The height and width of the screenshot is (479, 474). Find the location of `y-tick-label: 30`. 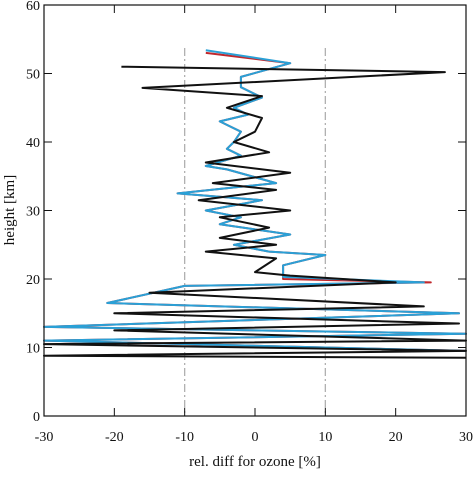

y-tick-label: 30 is located at coordinates (33, 212).